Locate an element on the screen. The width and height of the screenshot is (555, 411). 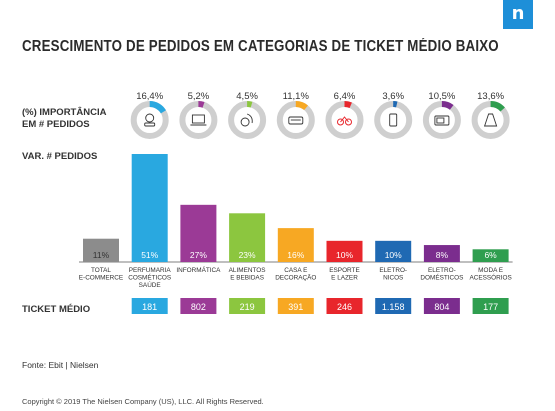
category-label: TOTAL is located at coordinates (101, 270).